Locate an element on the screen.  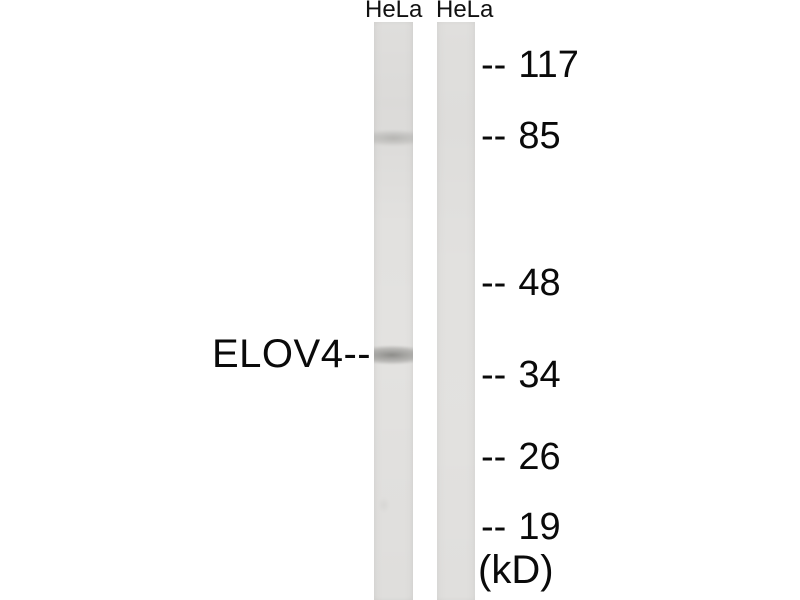
mw-marker-48: -- 48 is located at coordinates (521, 283).